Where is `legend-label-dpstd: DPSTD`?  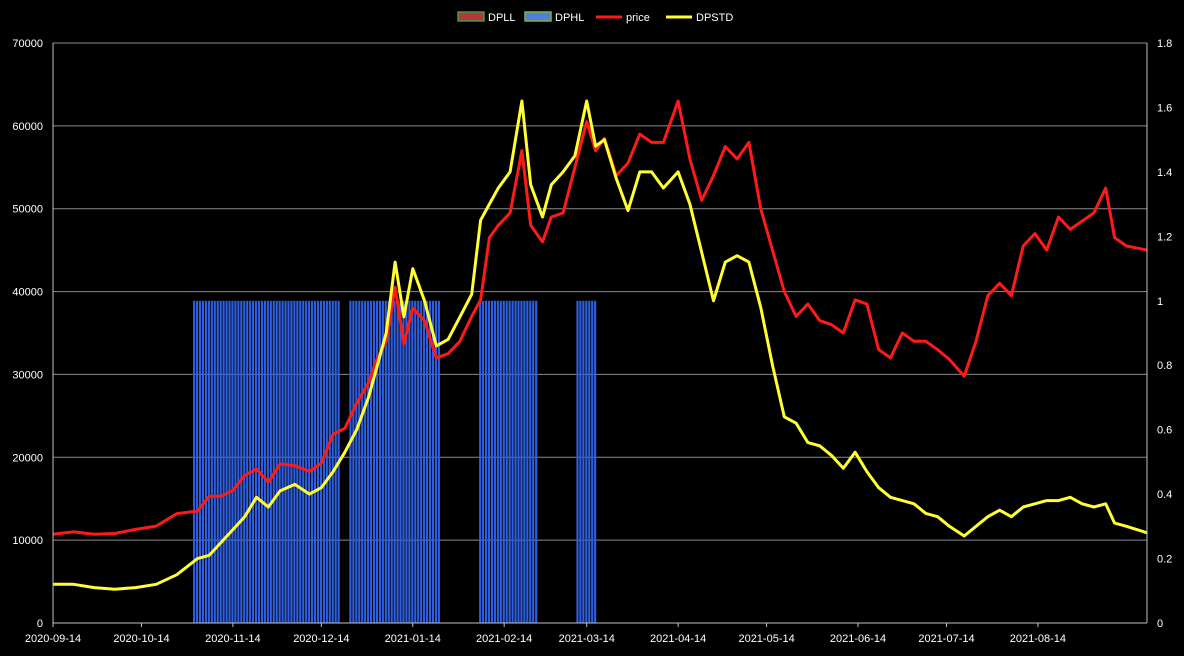
legend-label-dpstd: DPSTD is located at coordinates (714, 18).